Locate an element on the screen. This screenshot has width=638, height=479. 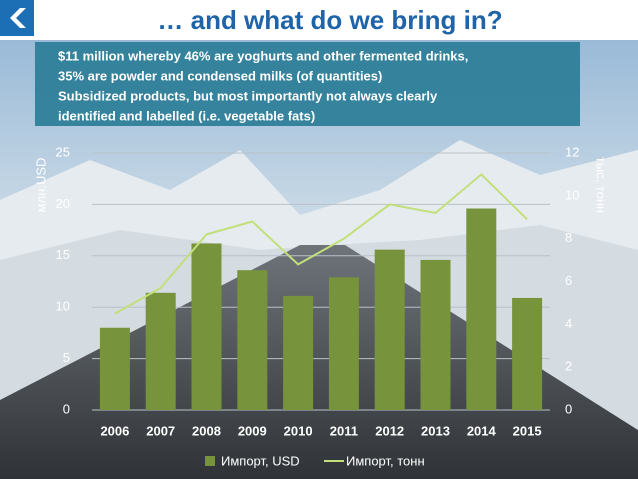
y2-tick-label: 2 is located at coordinates (568, 366).